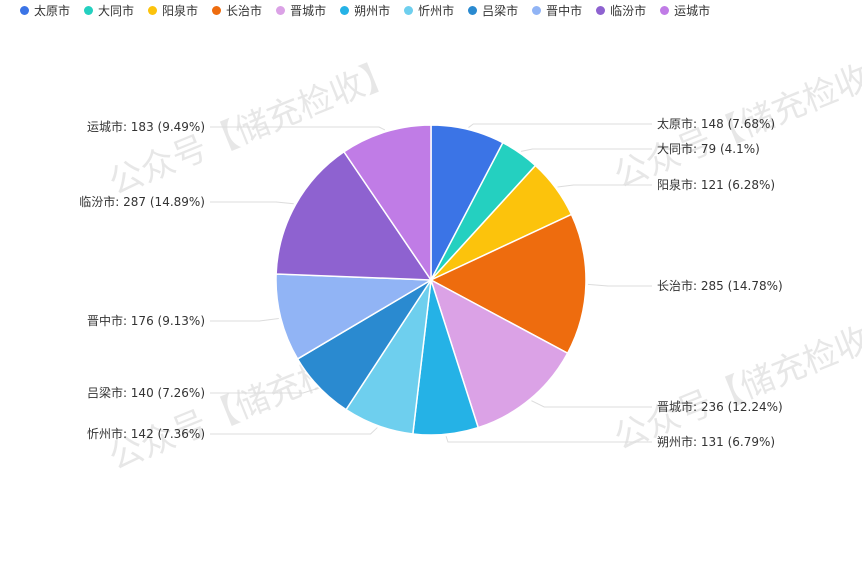 The width and height of the screenshot is (862, 562). Describe the element at coordinates (146, 320) in the screenshot. I see `data-label: 晋中市: 176 (9.13%)` at that location.